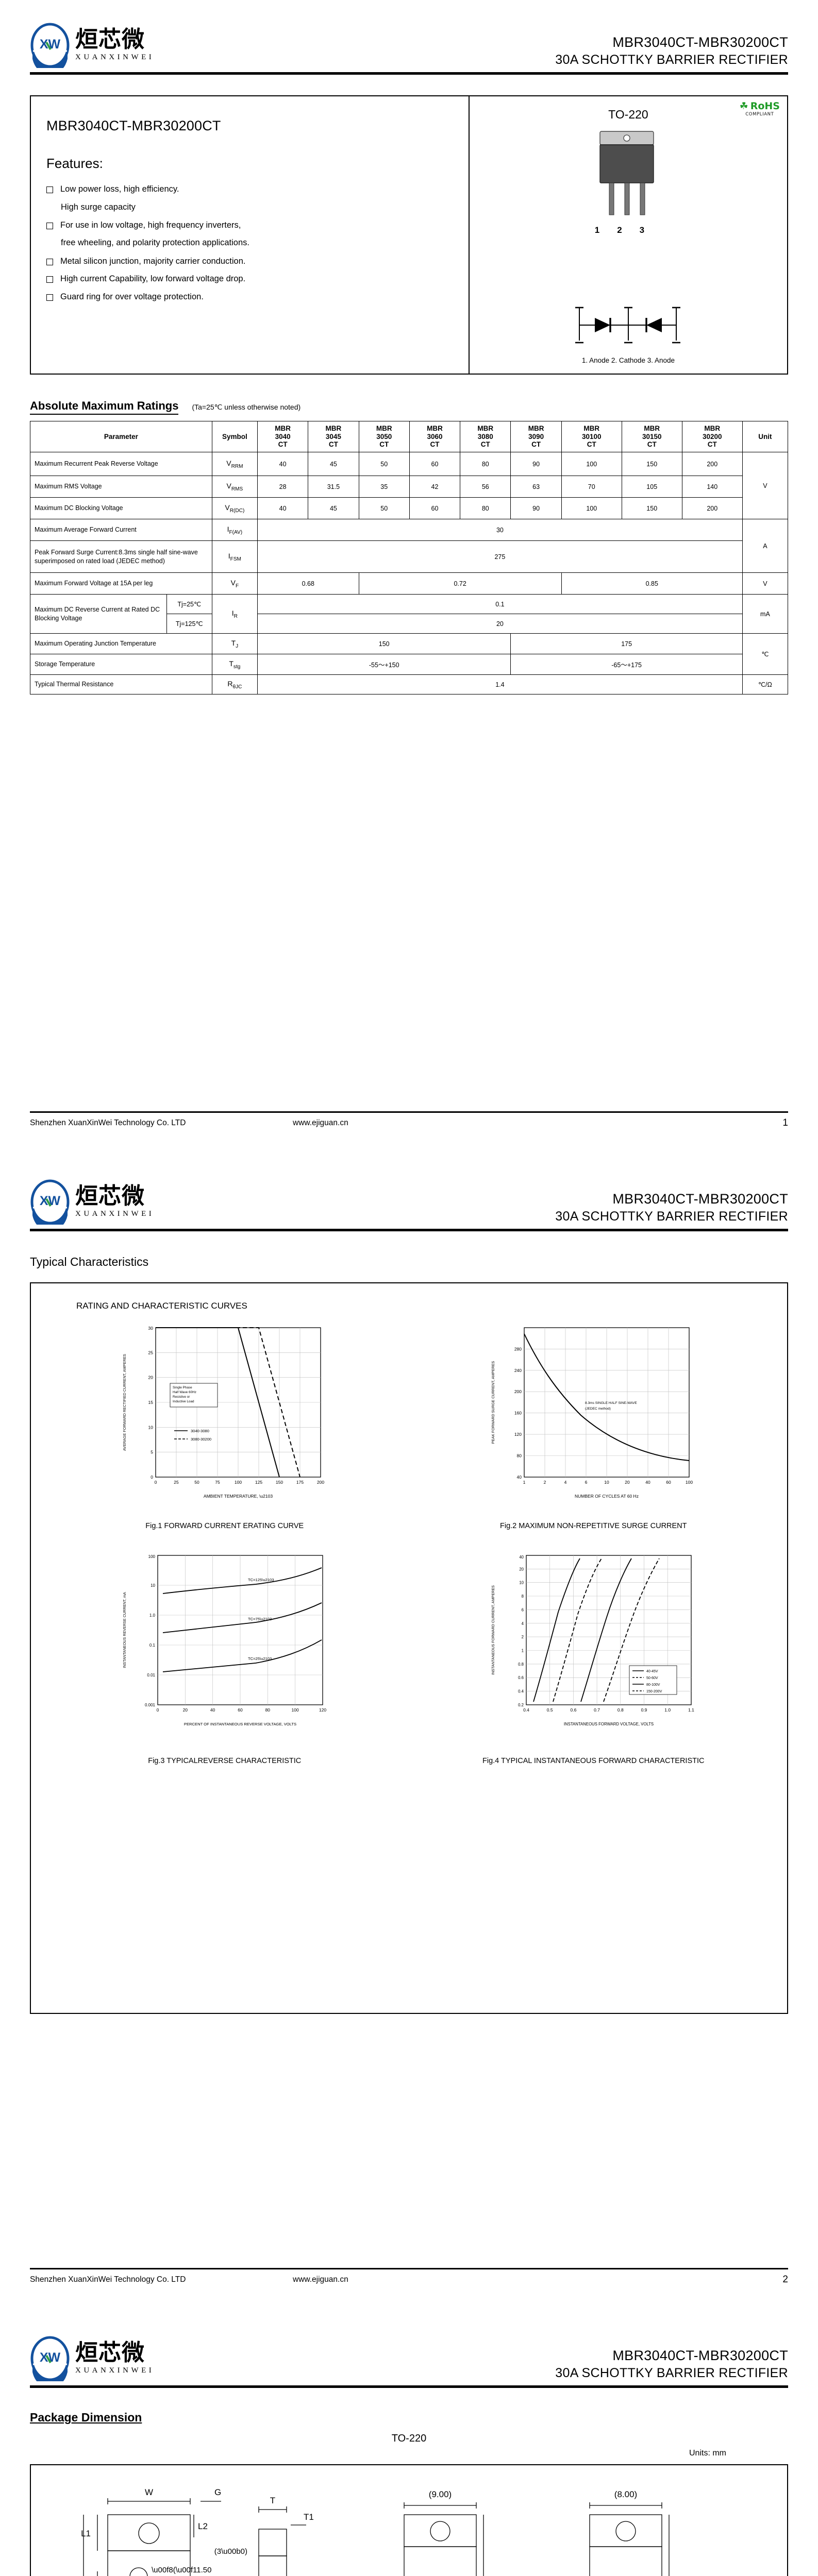 Image resolution: width=818 pixels, height=2576 pixels. What do you see at coordinates (628, 230) in the screenshot?
I see `pin-numbers: 123` at bounding box center [628, 230].